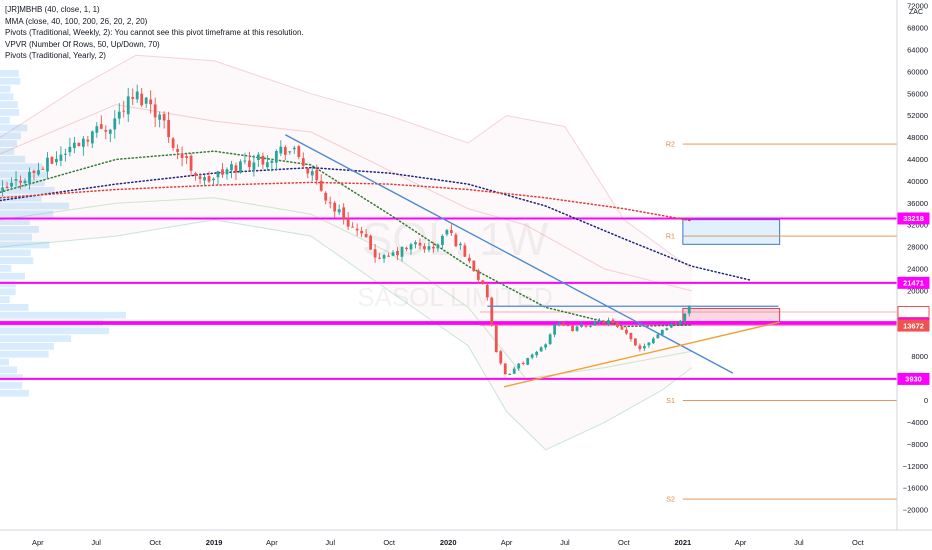 Image resolution: width=932 pixels, height=550 pixels. Describe the element at coordinates (914, 265) in the screenshot. I see `price-axis-panel` at that location.